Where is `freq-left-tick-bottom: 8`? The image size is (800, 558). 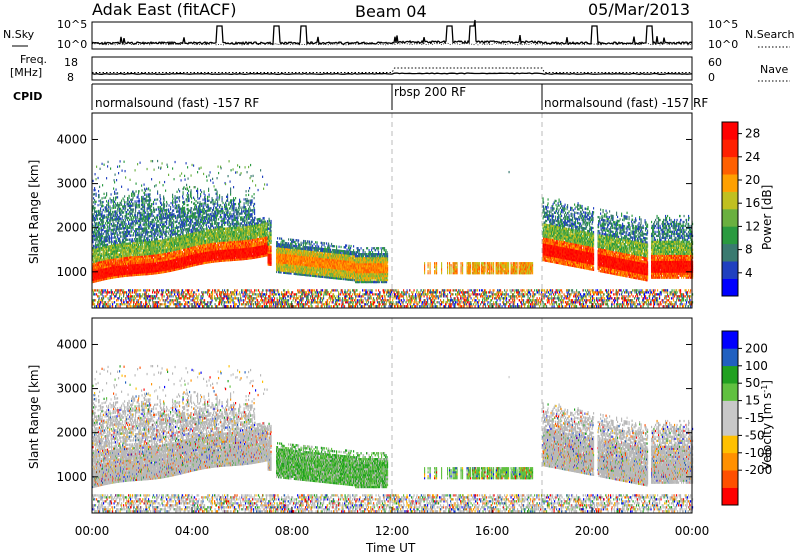 freq-left-tick-bottom: 8 is located at coordinates (70, 77).